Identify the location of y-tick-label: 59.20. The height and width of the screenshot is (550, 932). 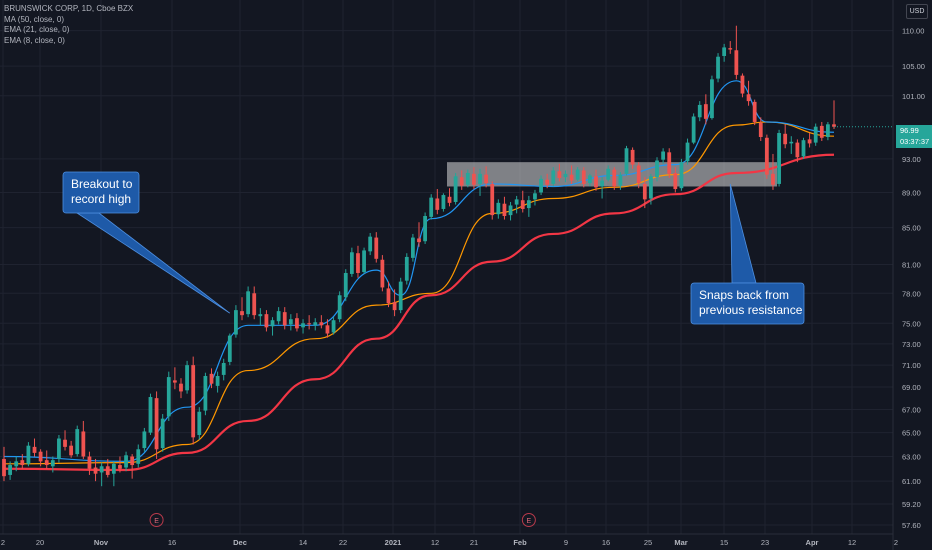
(911, 504).